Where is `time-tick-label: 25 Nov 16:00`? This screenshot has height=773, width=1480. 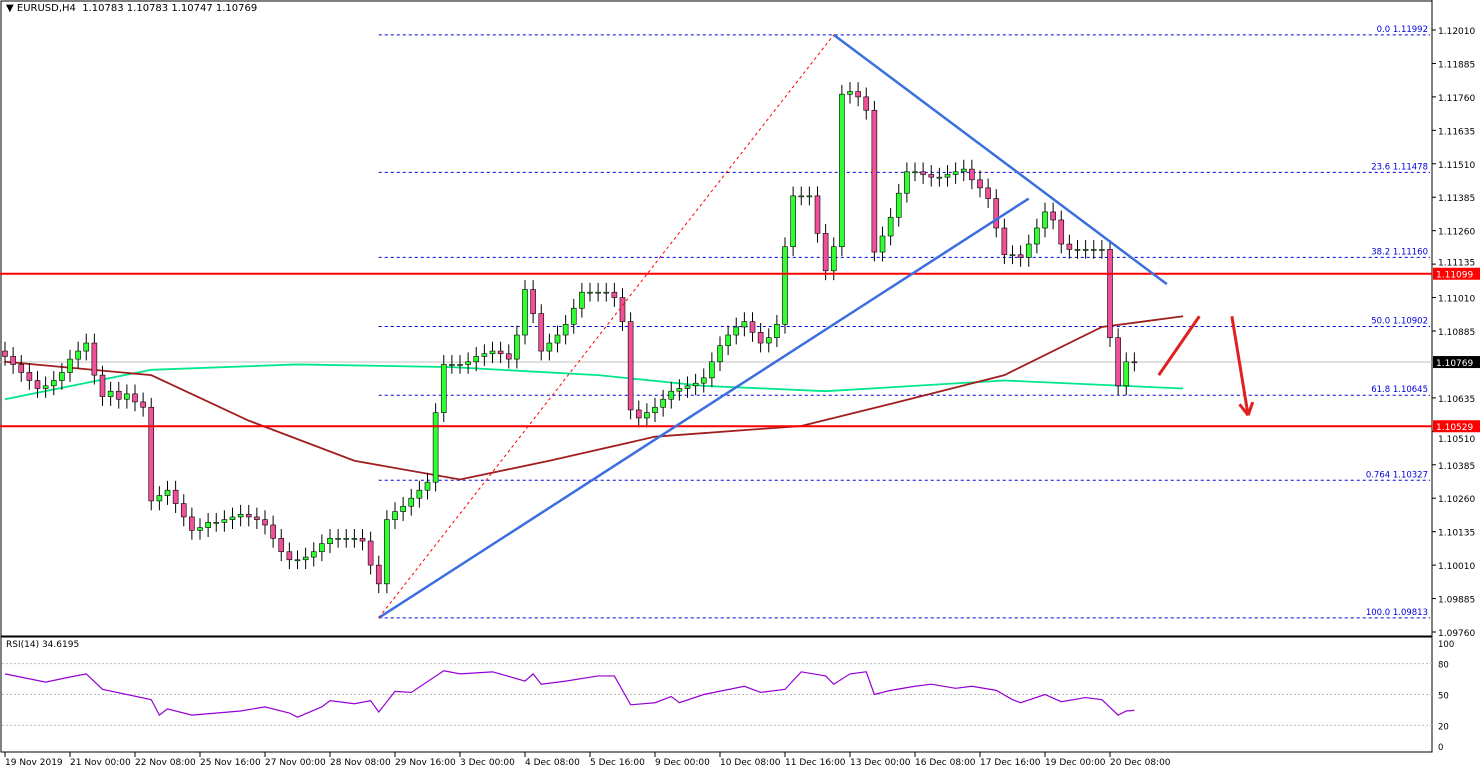
time-tick-label: 25 Nov 16:00 is located at coordinates (230, 763).